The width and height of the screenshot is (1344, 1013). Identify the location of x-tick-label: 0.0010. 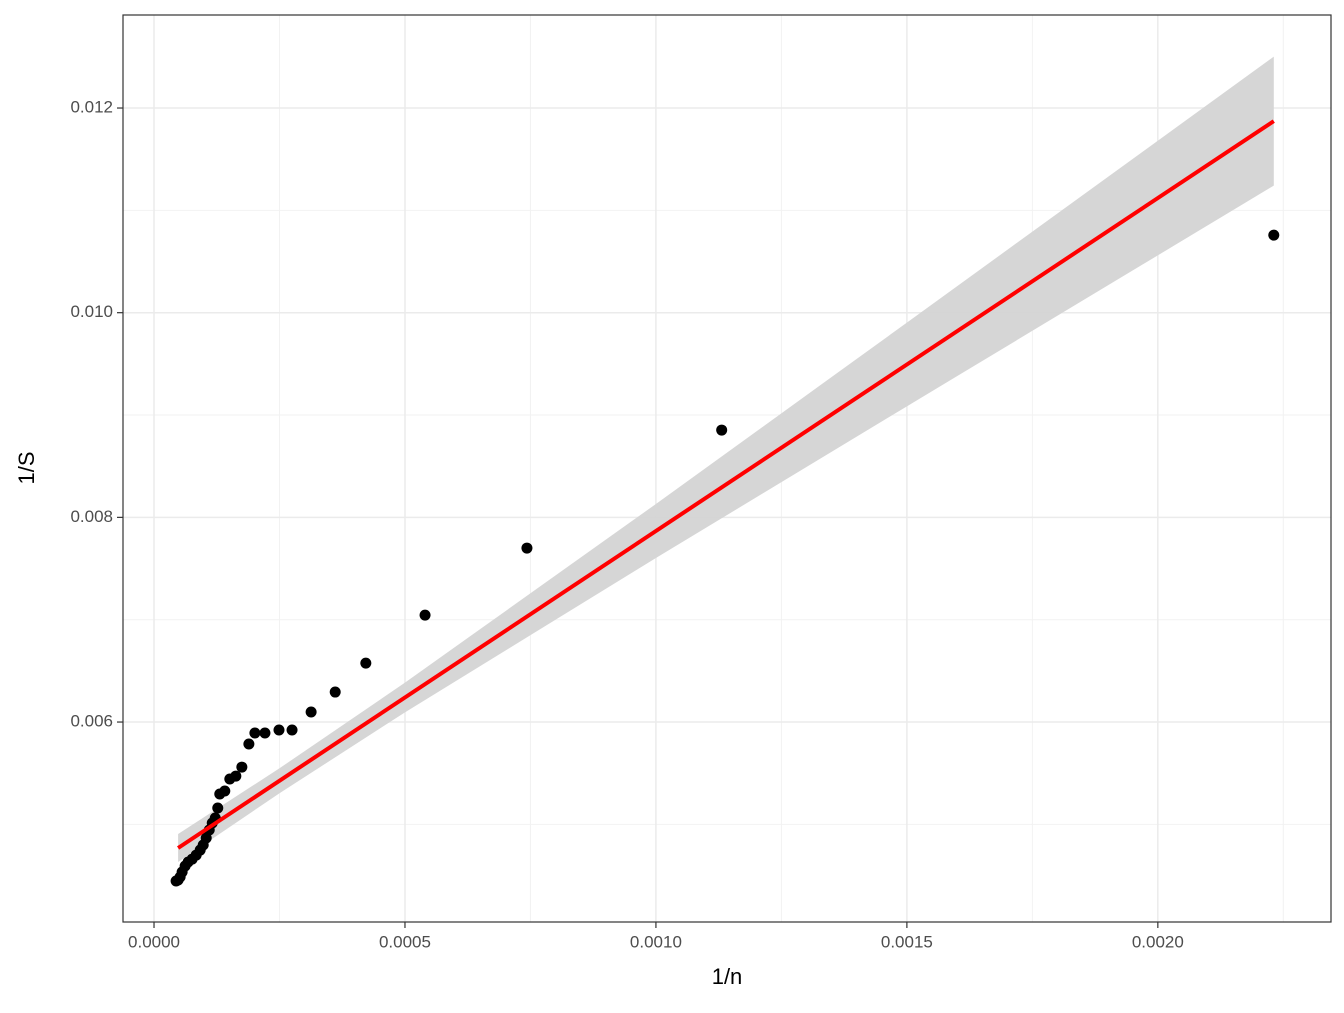
(656, 941).